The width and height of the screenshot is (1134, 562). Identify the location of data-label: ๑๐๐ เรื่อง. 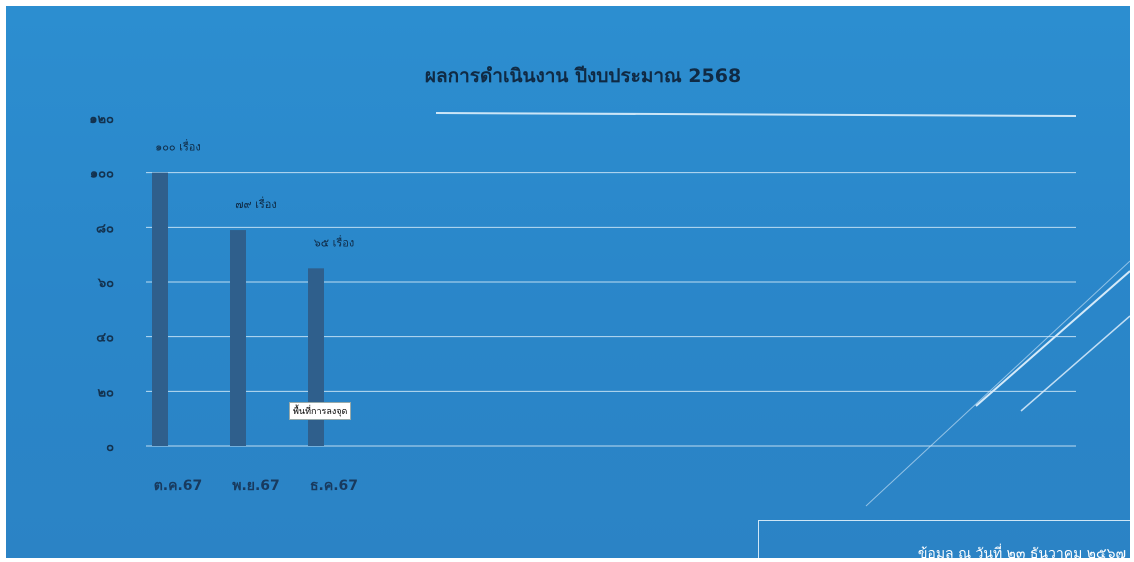
(178, 146).